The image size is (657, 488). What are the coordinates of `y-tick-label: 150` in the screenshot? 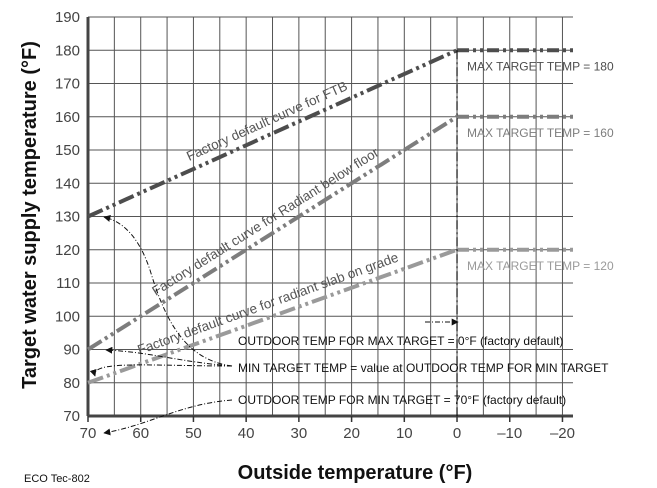 It's located at (67, 150).